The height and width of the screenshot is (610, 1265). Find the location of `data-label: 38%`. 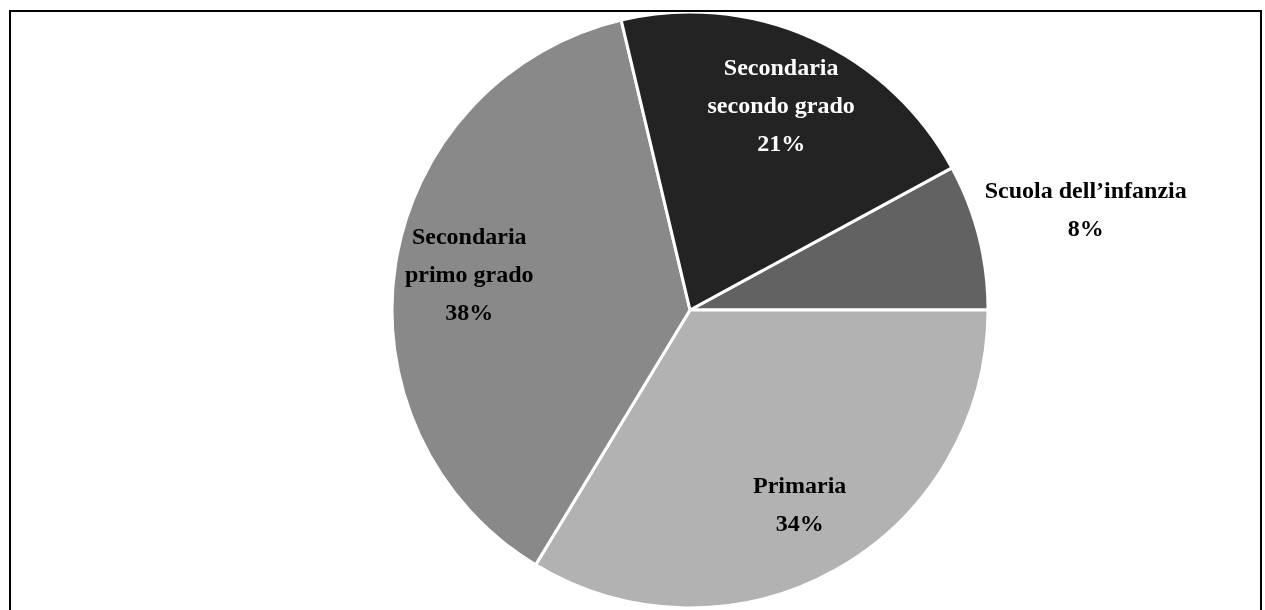

data-label: 38% is located at coordinates (469, 312).